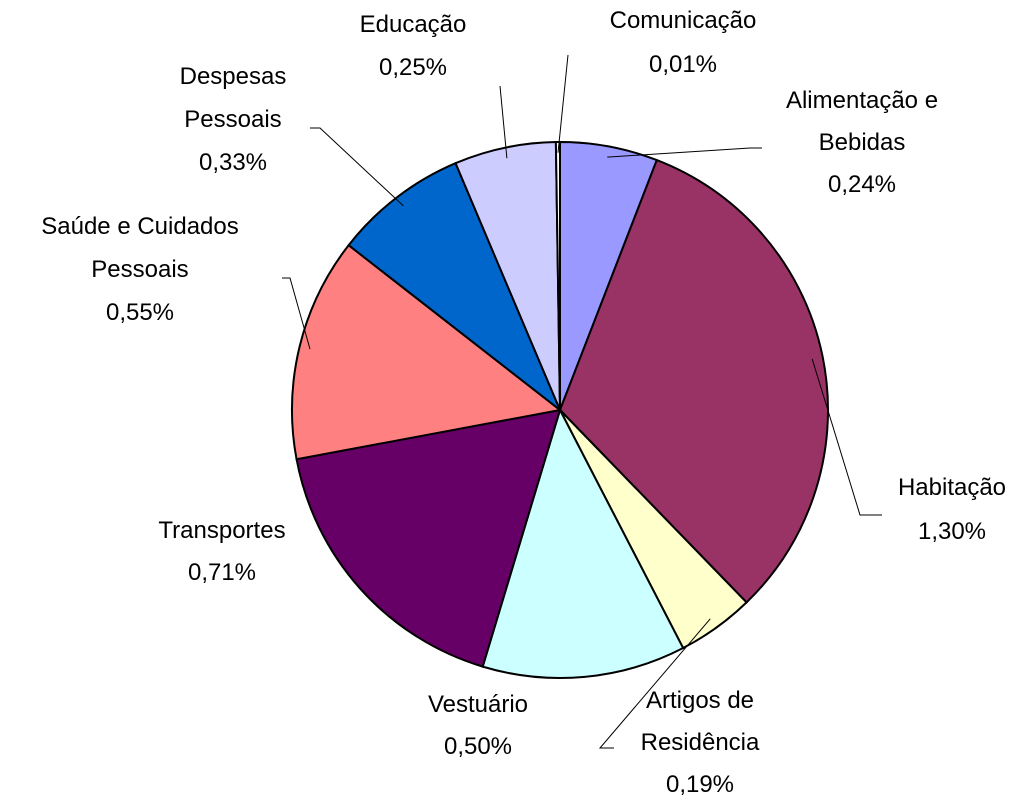 The height and width of the screenshot is (808, 1026). Describe the element at coordinates (700, 784) in the screenshot. I see `value-label: 0,19%` at that location.